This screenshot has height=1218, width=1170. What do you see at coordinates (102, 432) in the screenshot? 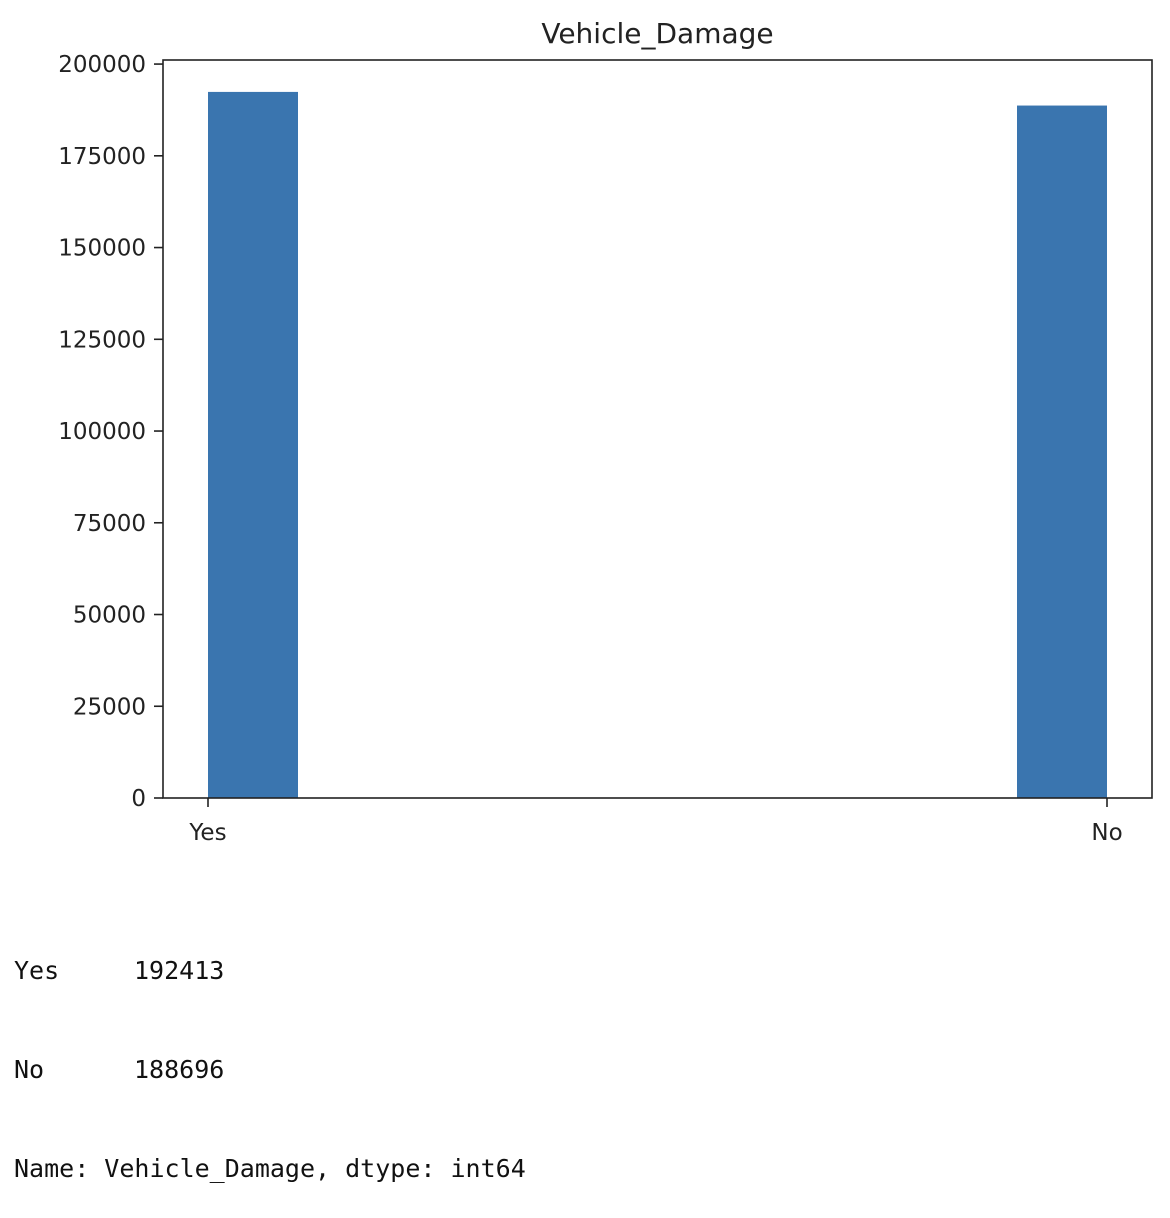
I see `y-tick-label: 100000` at bounding box center [102, 432].